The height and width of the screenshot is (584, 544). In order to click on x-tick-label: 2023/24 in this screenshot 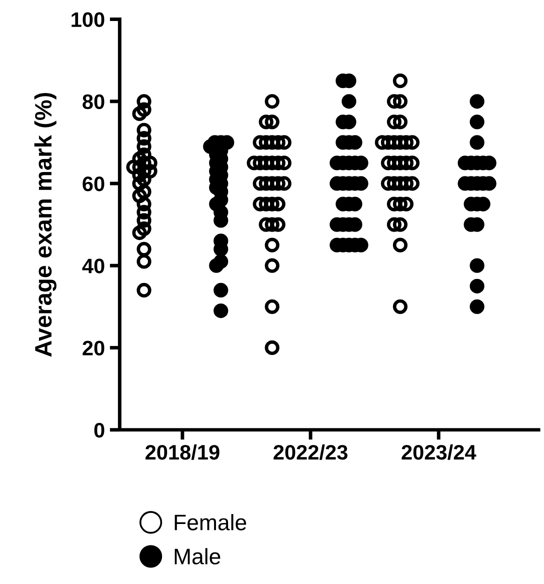, I will do `click(439, 452)`.